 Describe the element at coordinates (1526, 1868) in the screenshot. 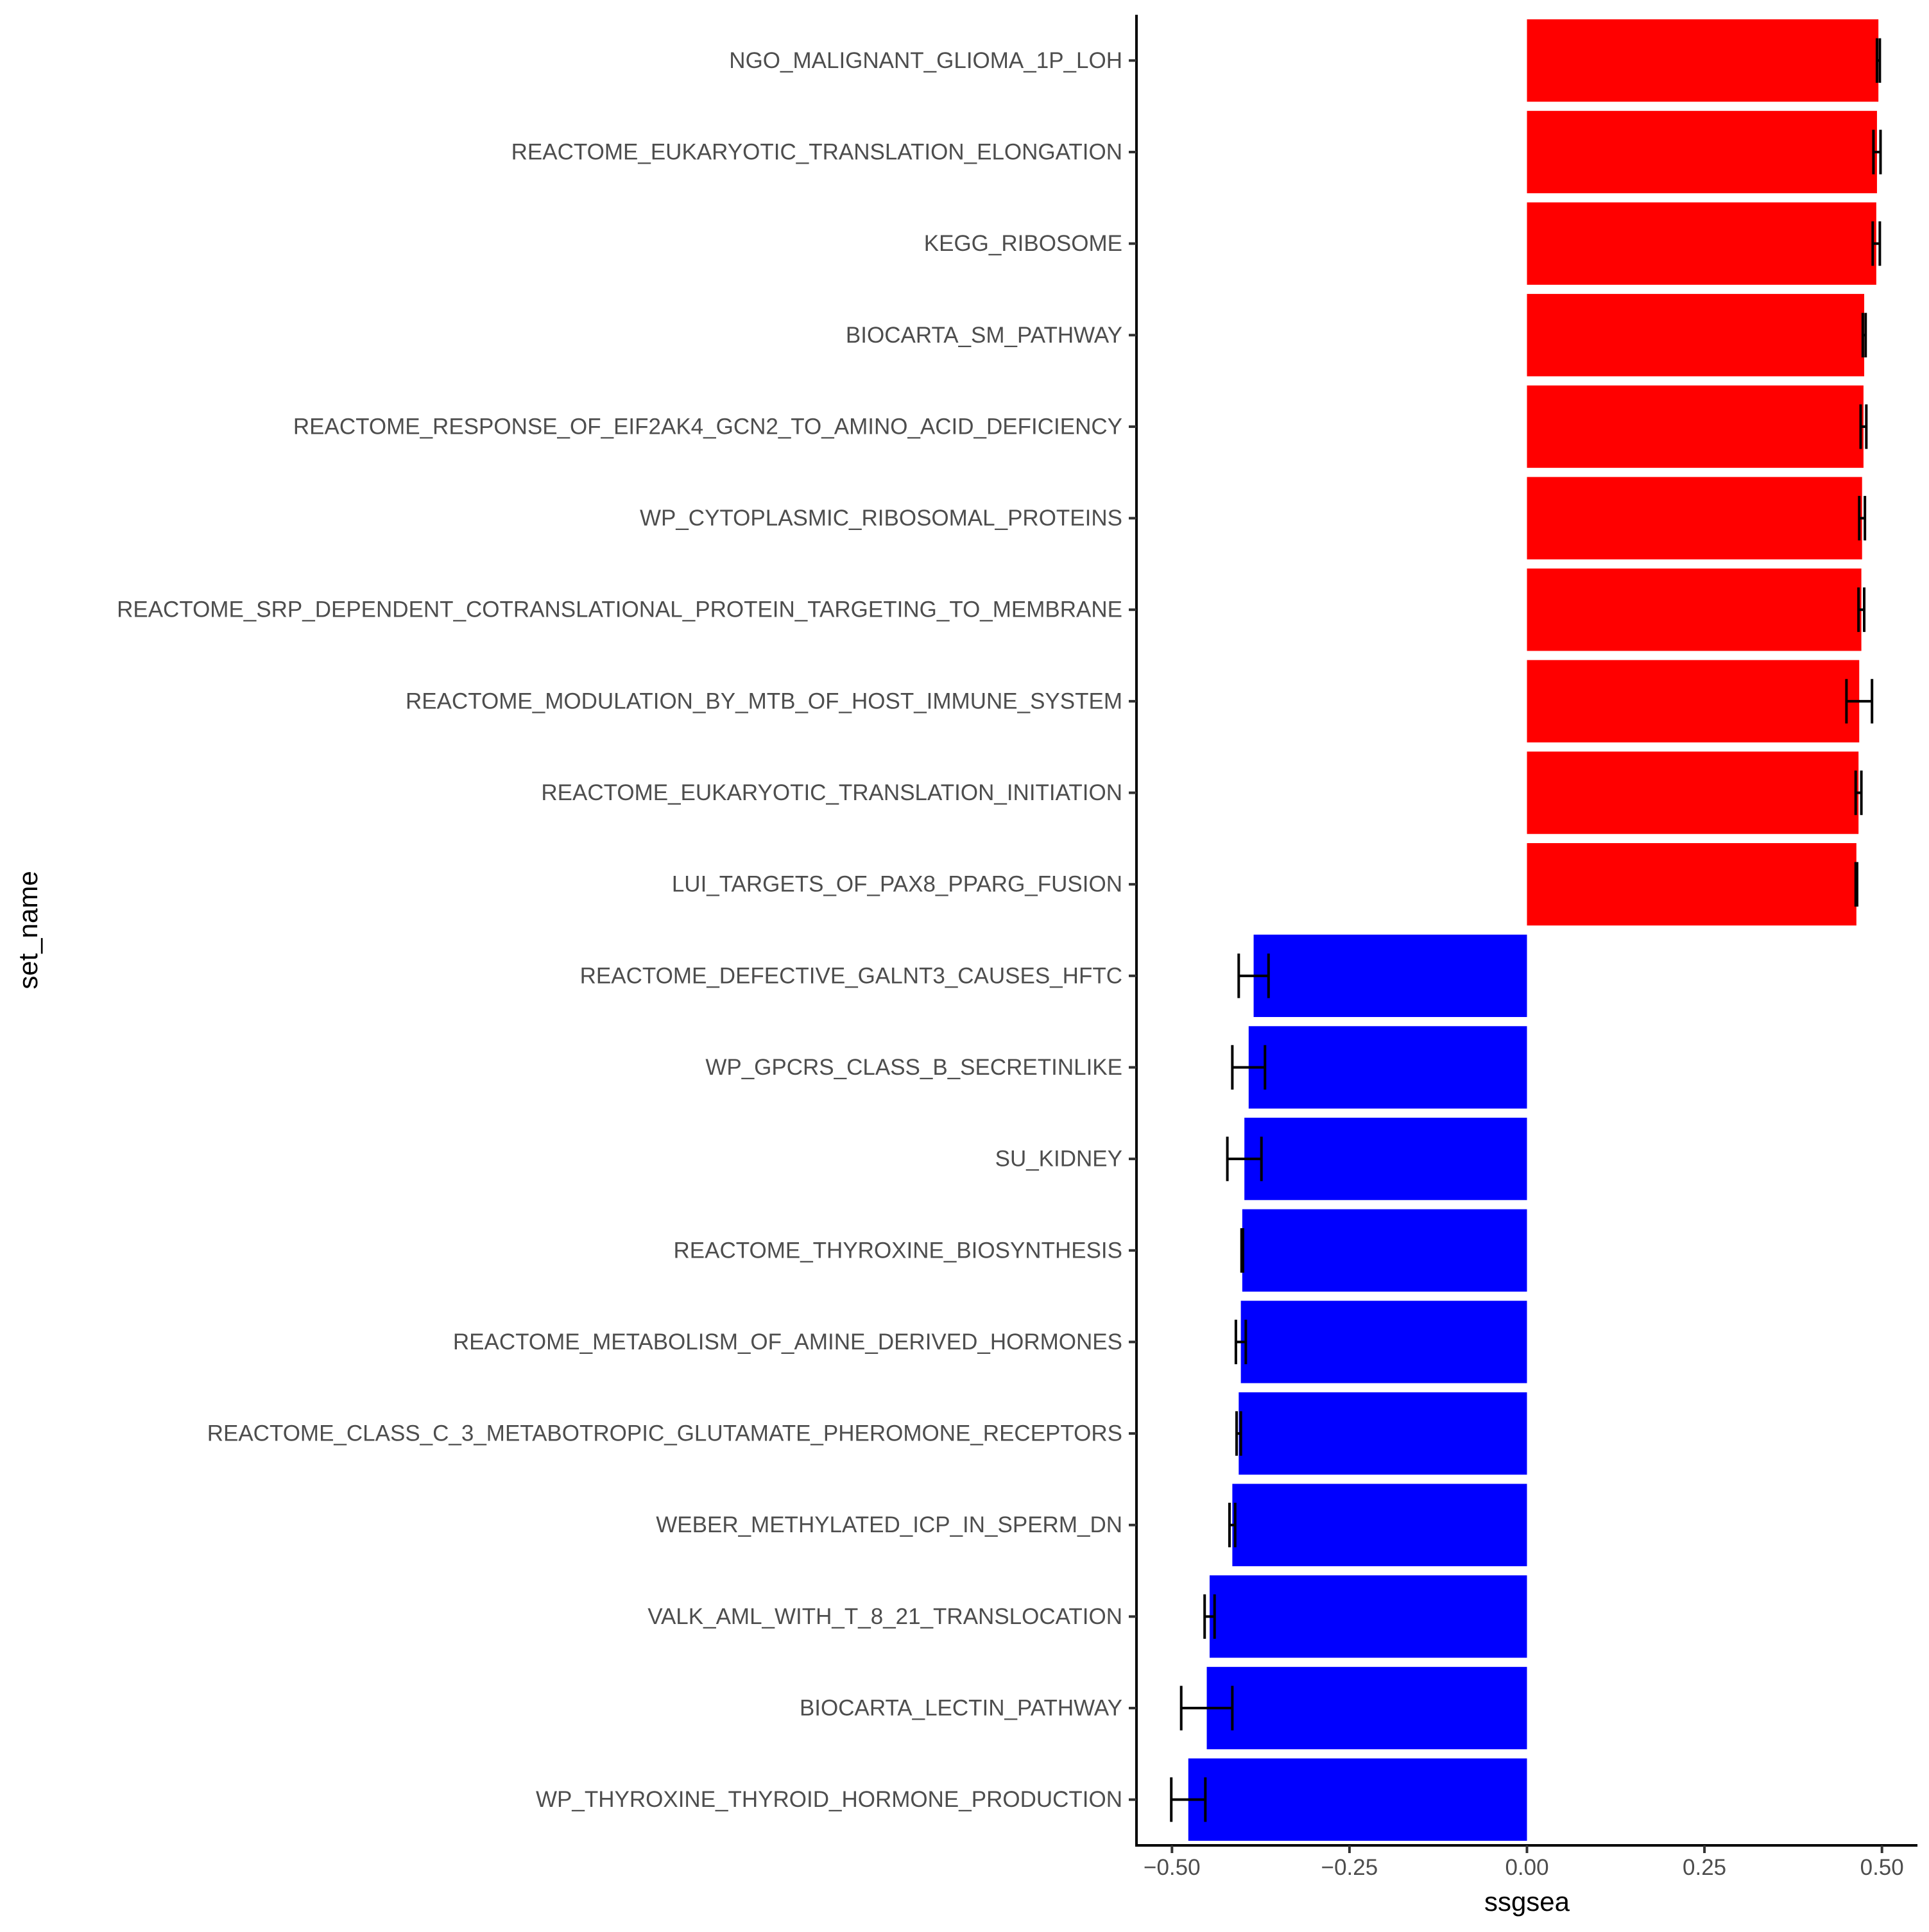

I see `x-tick-label: 0.00` at that location.